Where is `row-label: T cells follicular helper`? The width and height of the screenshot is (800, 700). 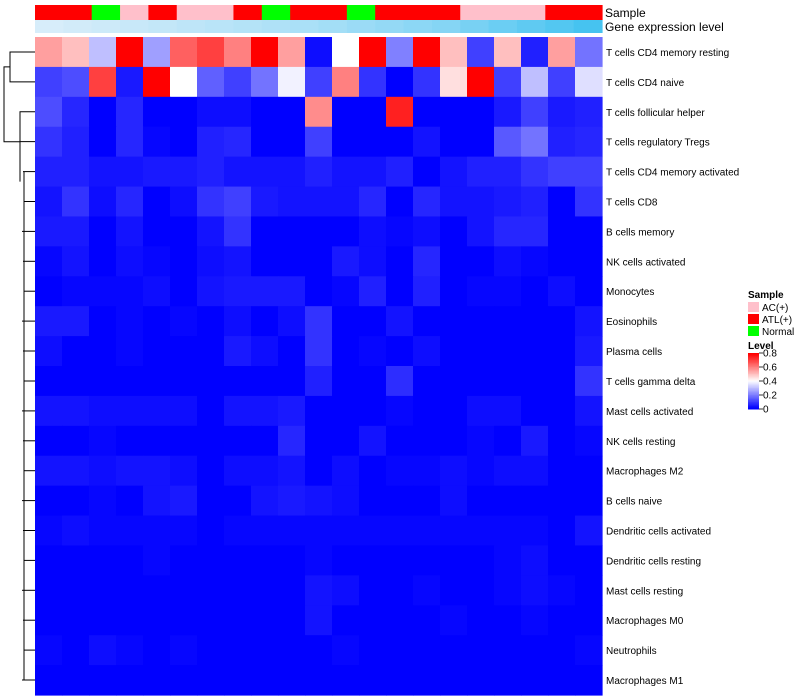 row-label: T cells follicular helper is located at coordinates (655, 113).